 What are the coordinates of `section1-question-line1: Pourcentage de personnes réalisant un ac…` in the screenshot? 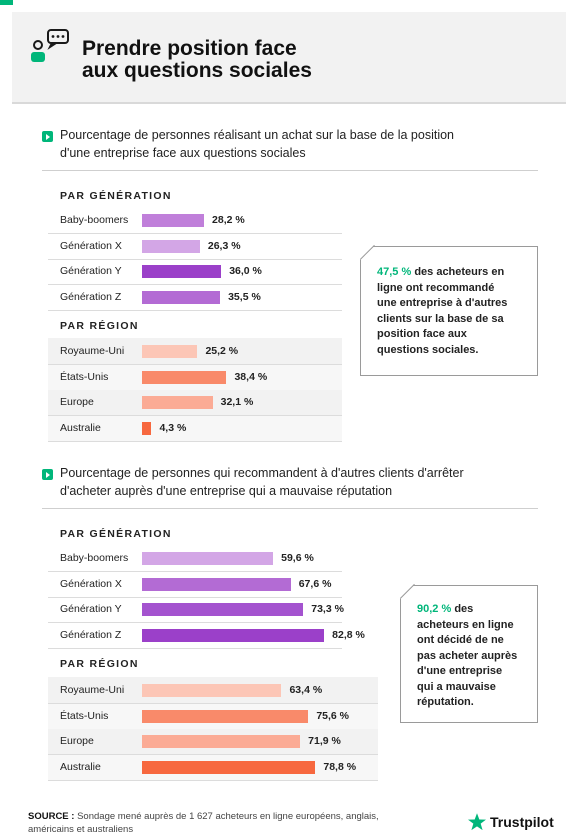 It's located at (257, 135).